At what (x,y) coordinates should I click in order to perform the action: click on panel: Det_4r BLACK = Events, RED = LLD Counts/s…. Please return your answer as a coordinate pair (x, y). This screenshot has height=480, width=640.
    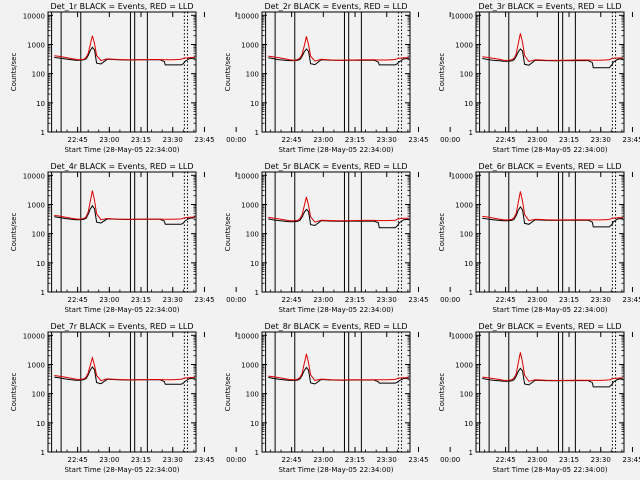
    Looking at the image, I should click on (128, 238).